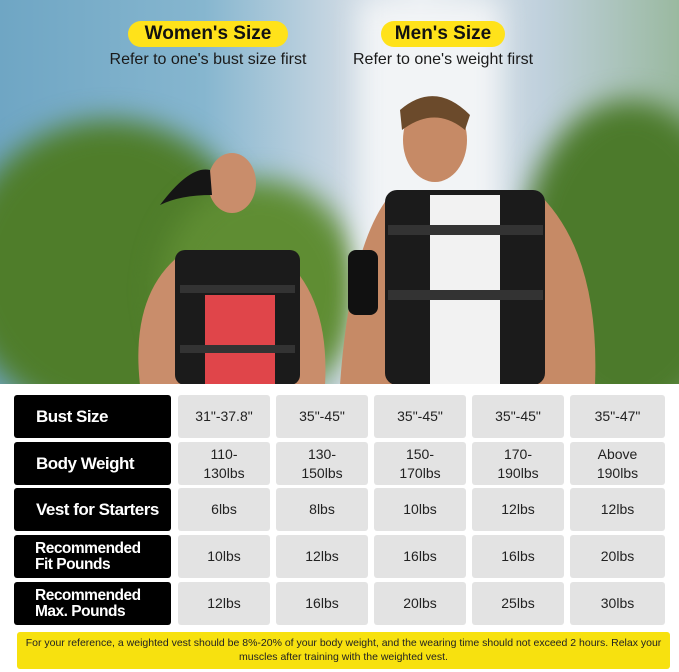 The image size is (679, 672). Describe the element at coordinates (443, 34) in the screenshot. I see `mens-size-badge: Men's Size` at that location.